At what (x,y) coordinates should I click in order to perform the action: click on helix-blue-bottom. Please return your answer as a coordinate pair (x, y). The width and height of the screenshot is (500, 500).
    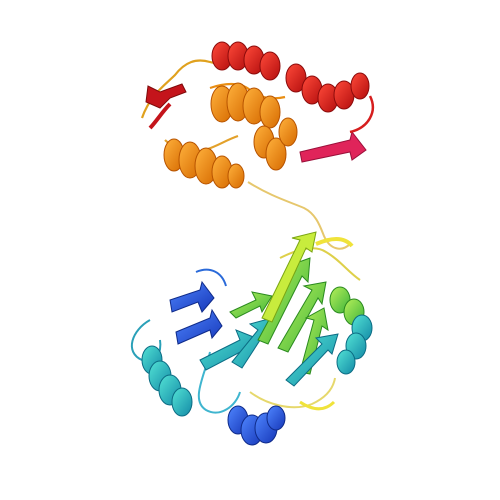
    Looking at the image, I should click on (256, 425).